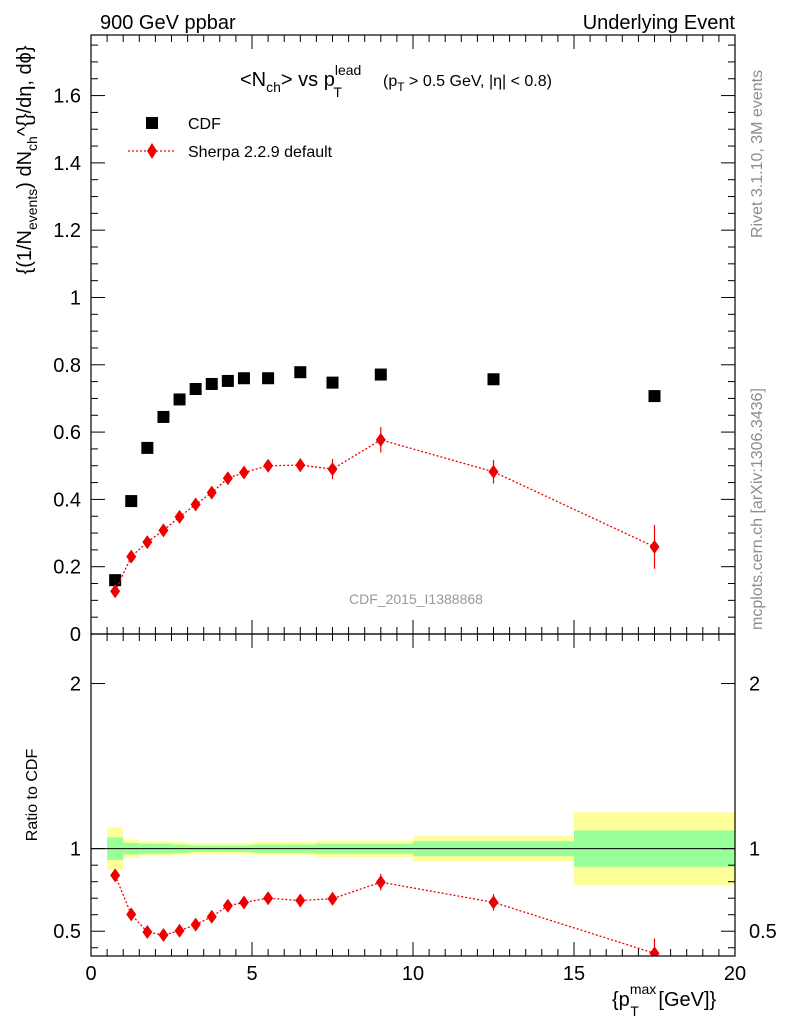  What do you see at coordinates (152, 151) in the screenshot?
I see `legend-sherpa-marker` at bounding box center [152, 151].